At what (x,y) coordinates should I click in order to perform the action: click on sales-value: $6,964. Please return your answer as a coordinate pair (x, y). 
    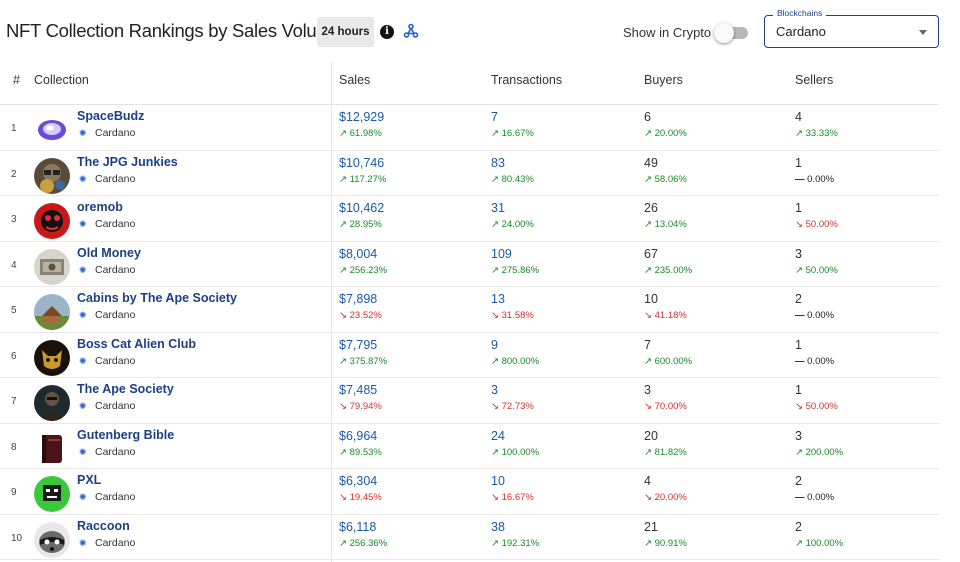
    Looking at the image, I should click on (358, 435).